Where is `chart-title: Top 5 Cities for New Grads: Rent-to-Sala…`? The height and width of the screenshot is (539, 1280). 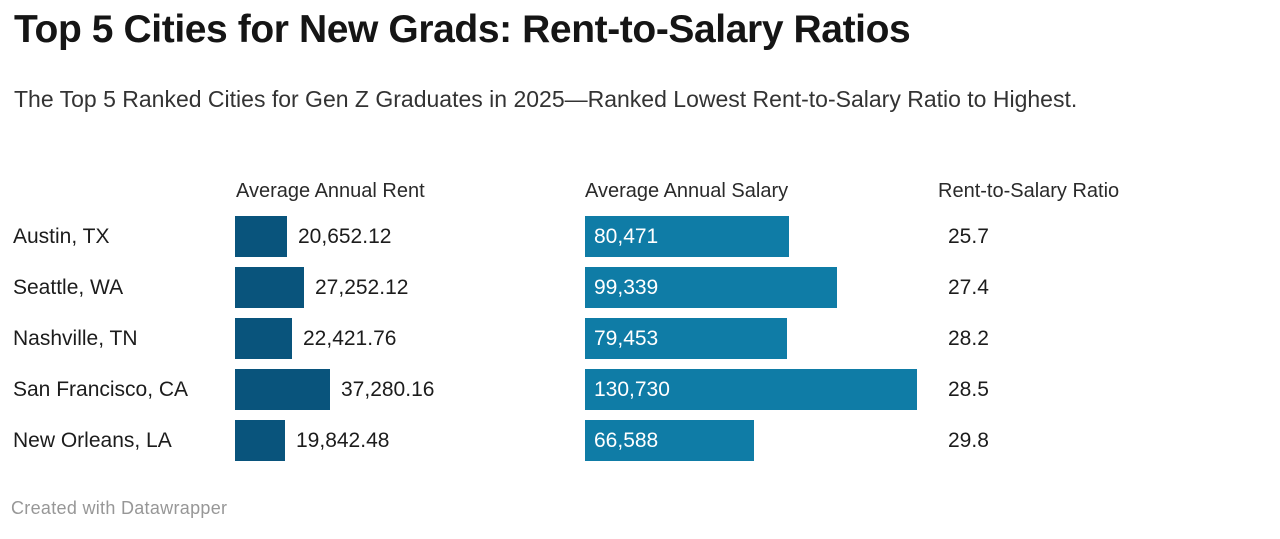
chart-title: Top 5 Cities for New Grads: Rent-to-Sala… is located at coordinates (462, 29).